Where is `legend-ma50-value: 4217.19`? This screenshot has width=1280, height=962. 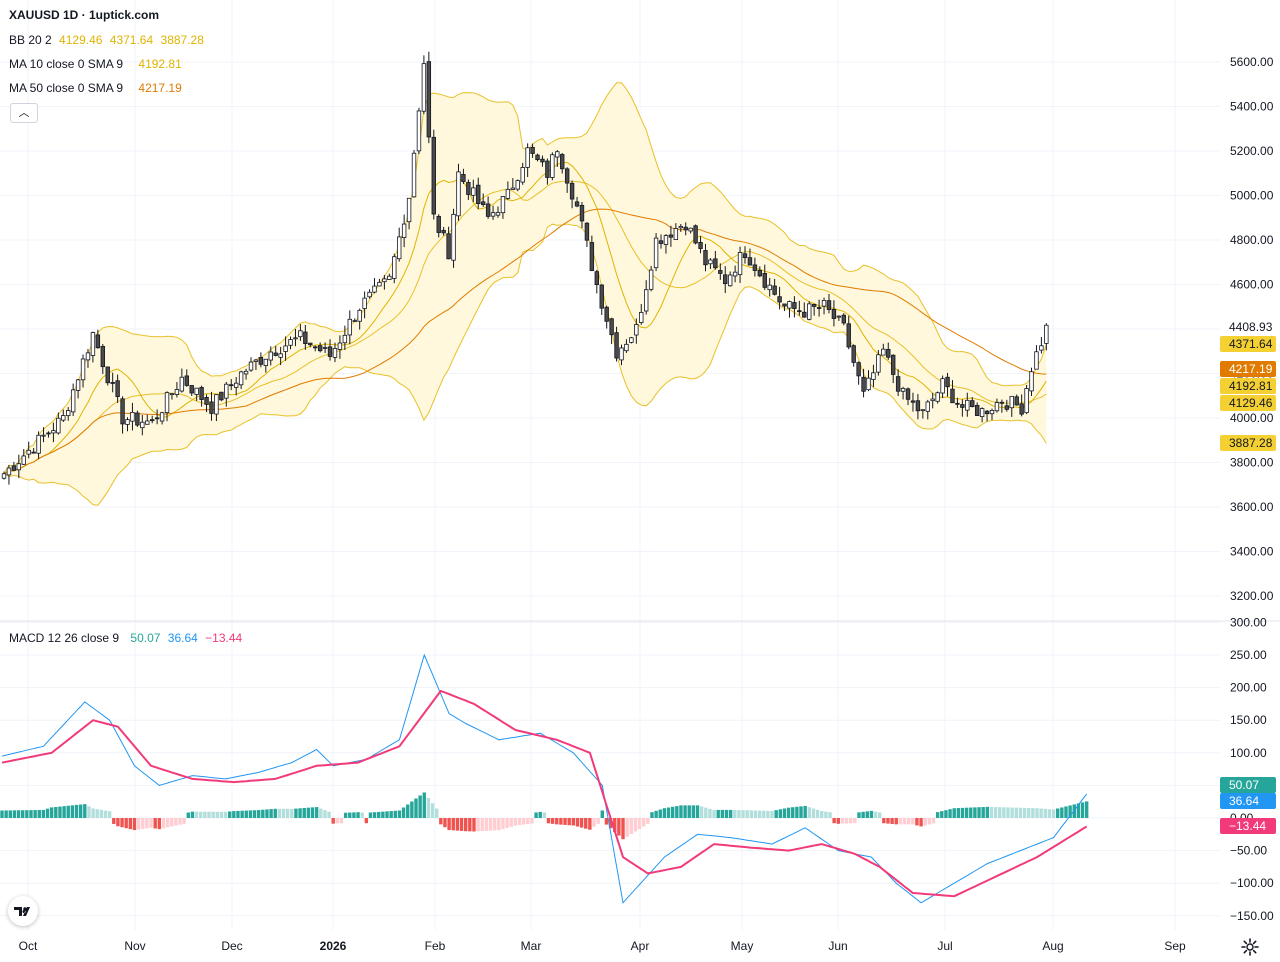 legend-ma50-value: 4217.19 is located at coordinates (160, 88).